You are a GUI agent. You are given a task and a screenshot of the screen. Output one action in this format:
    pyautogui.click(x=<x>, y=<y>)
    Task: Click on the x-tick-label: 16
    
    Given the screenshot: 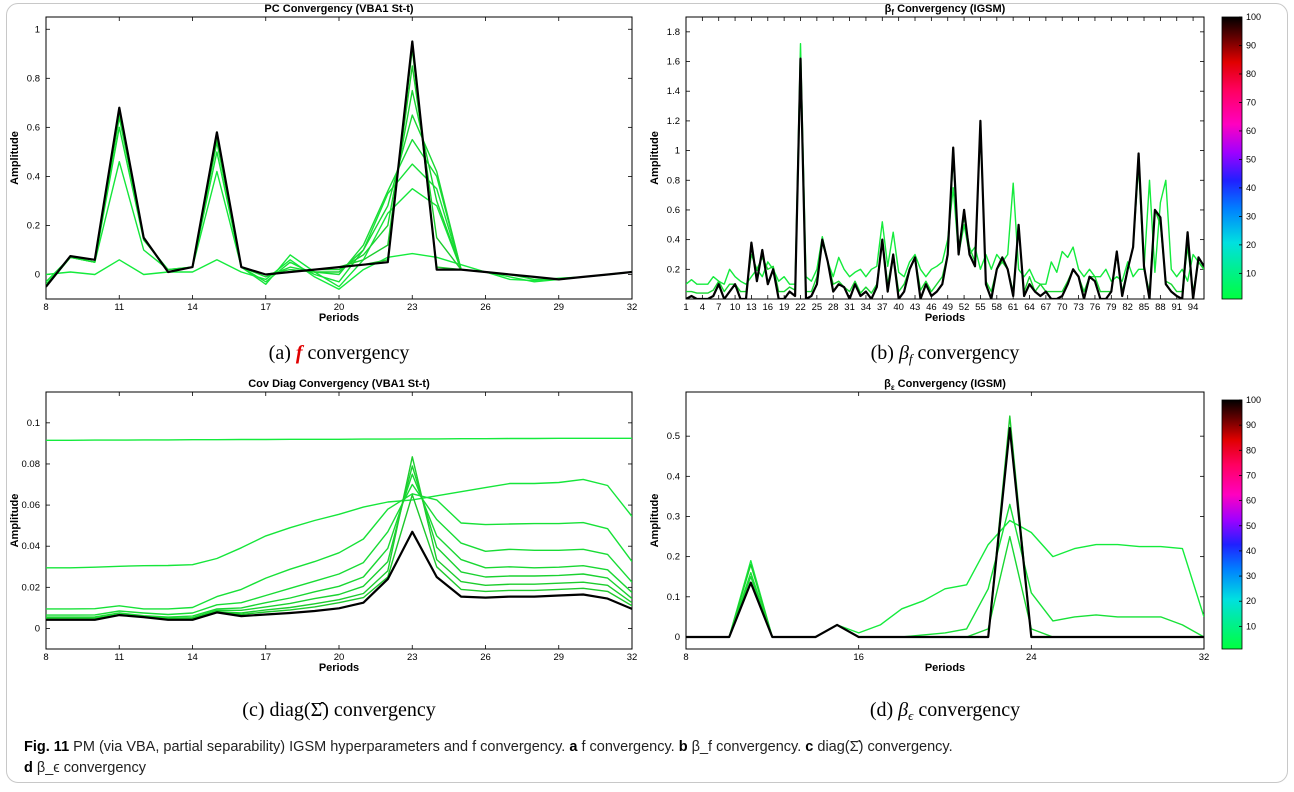 What is the action you would take?
    pyautogui.click(x=858, y=657)
    